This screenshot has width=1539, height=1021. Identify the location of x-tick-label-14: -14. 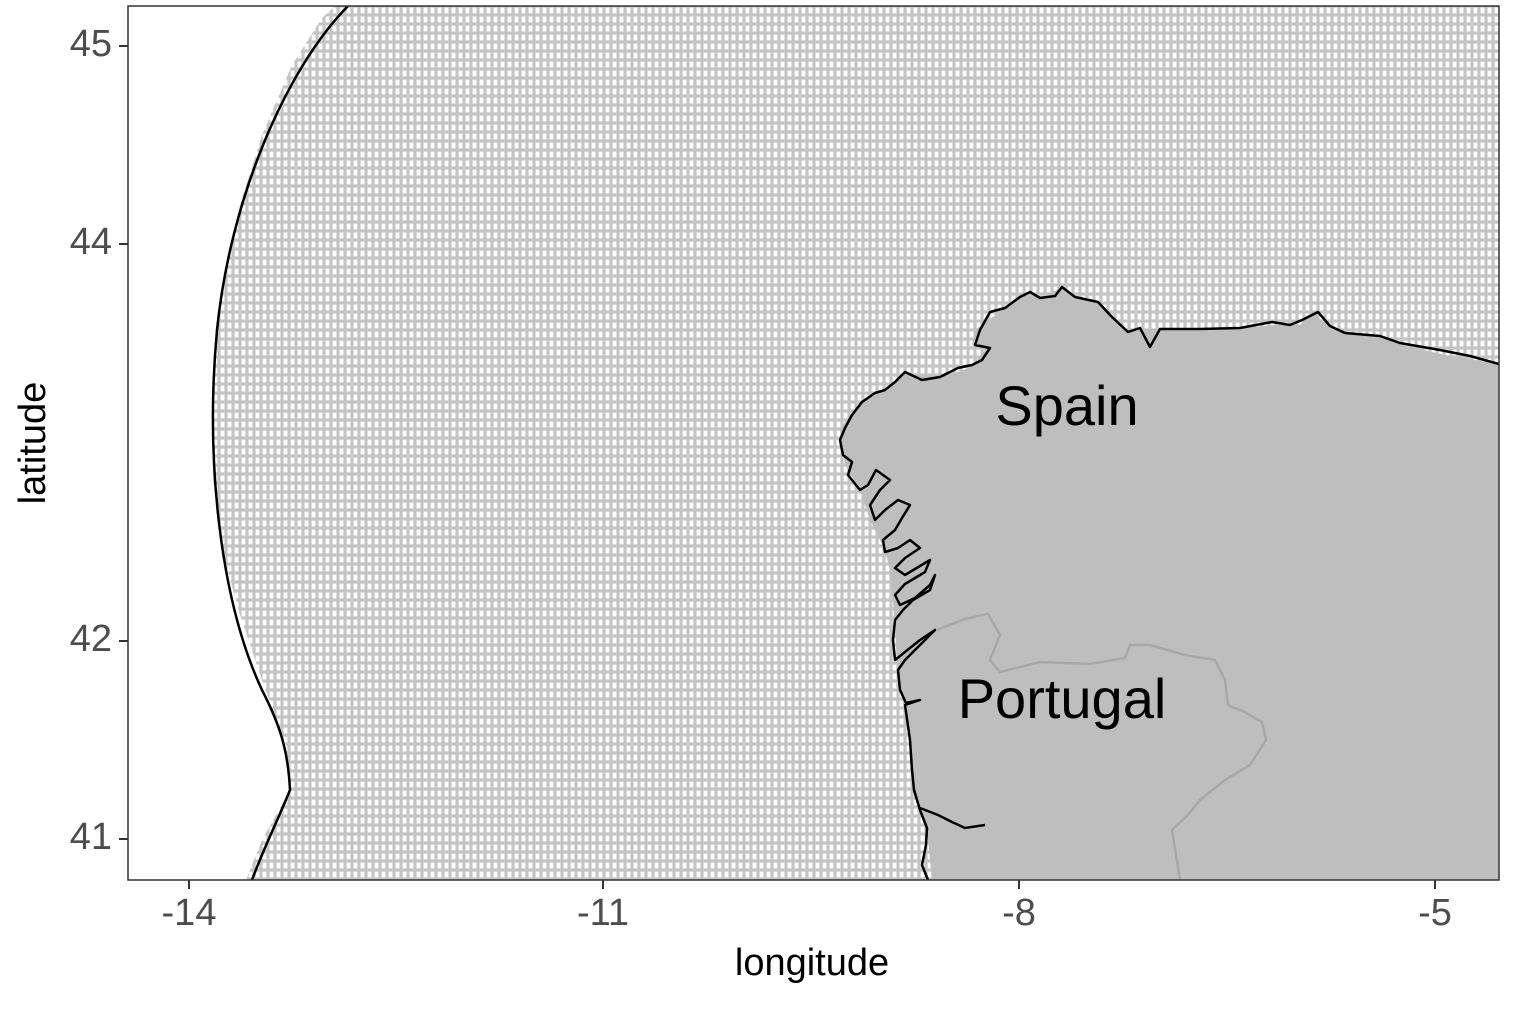
(189, 913).